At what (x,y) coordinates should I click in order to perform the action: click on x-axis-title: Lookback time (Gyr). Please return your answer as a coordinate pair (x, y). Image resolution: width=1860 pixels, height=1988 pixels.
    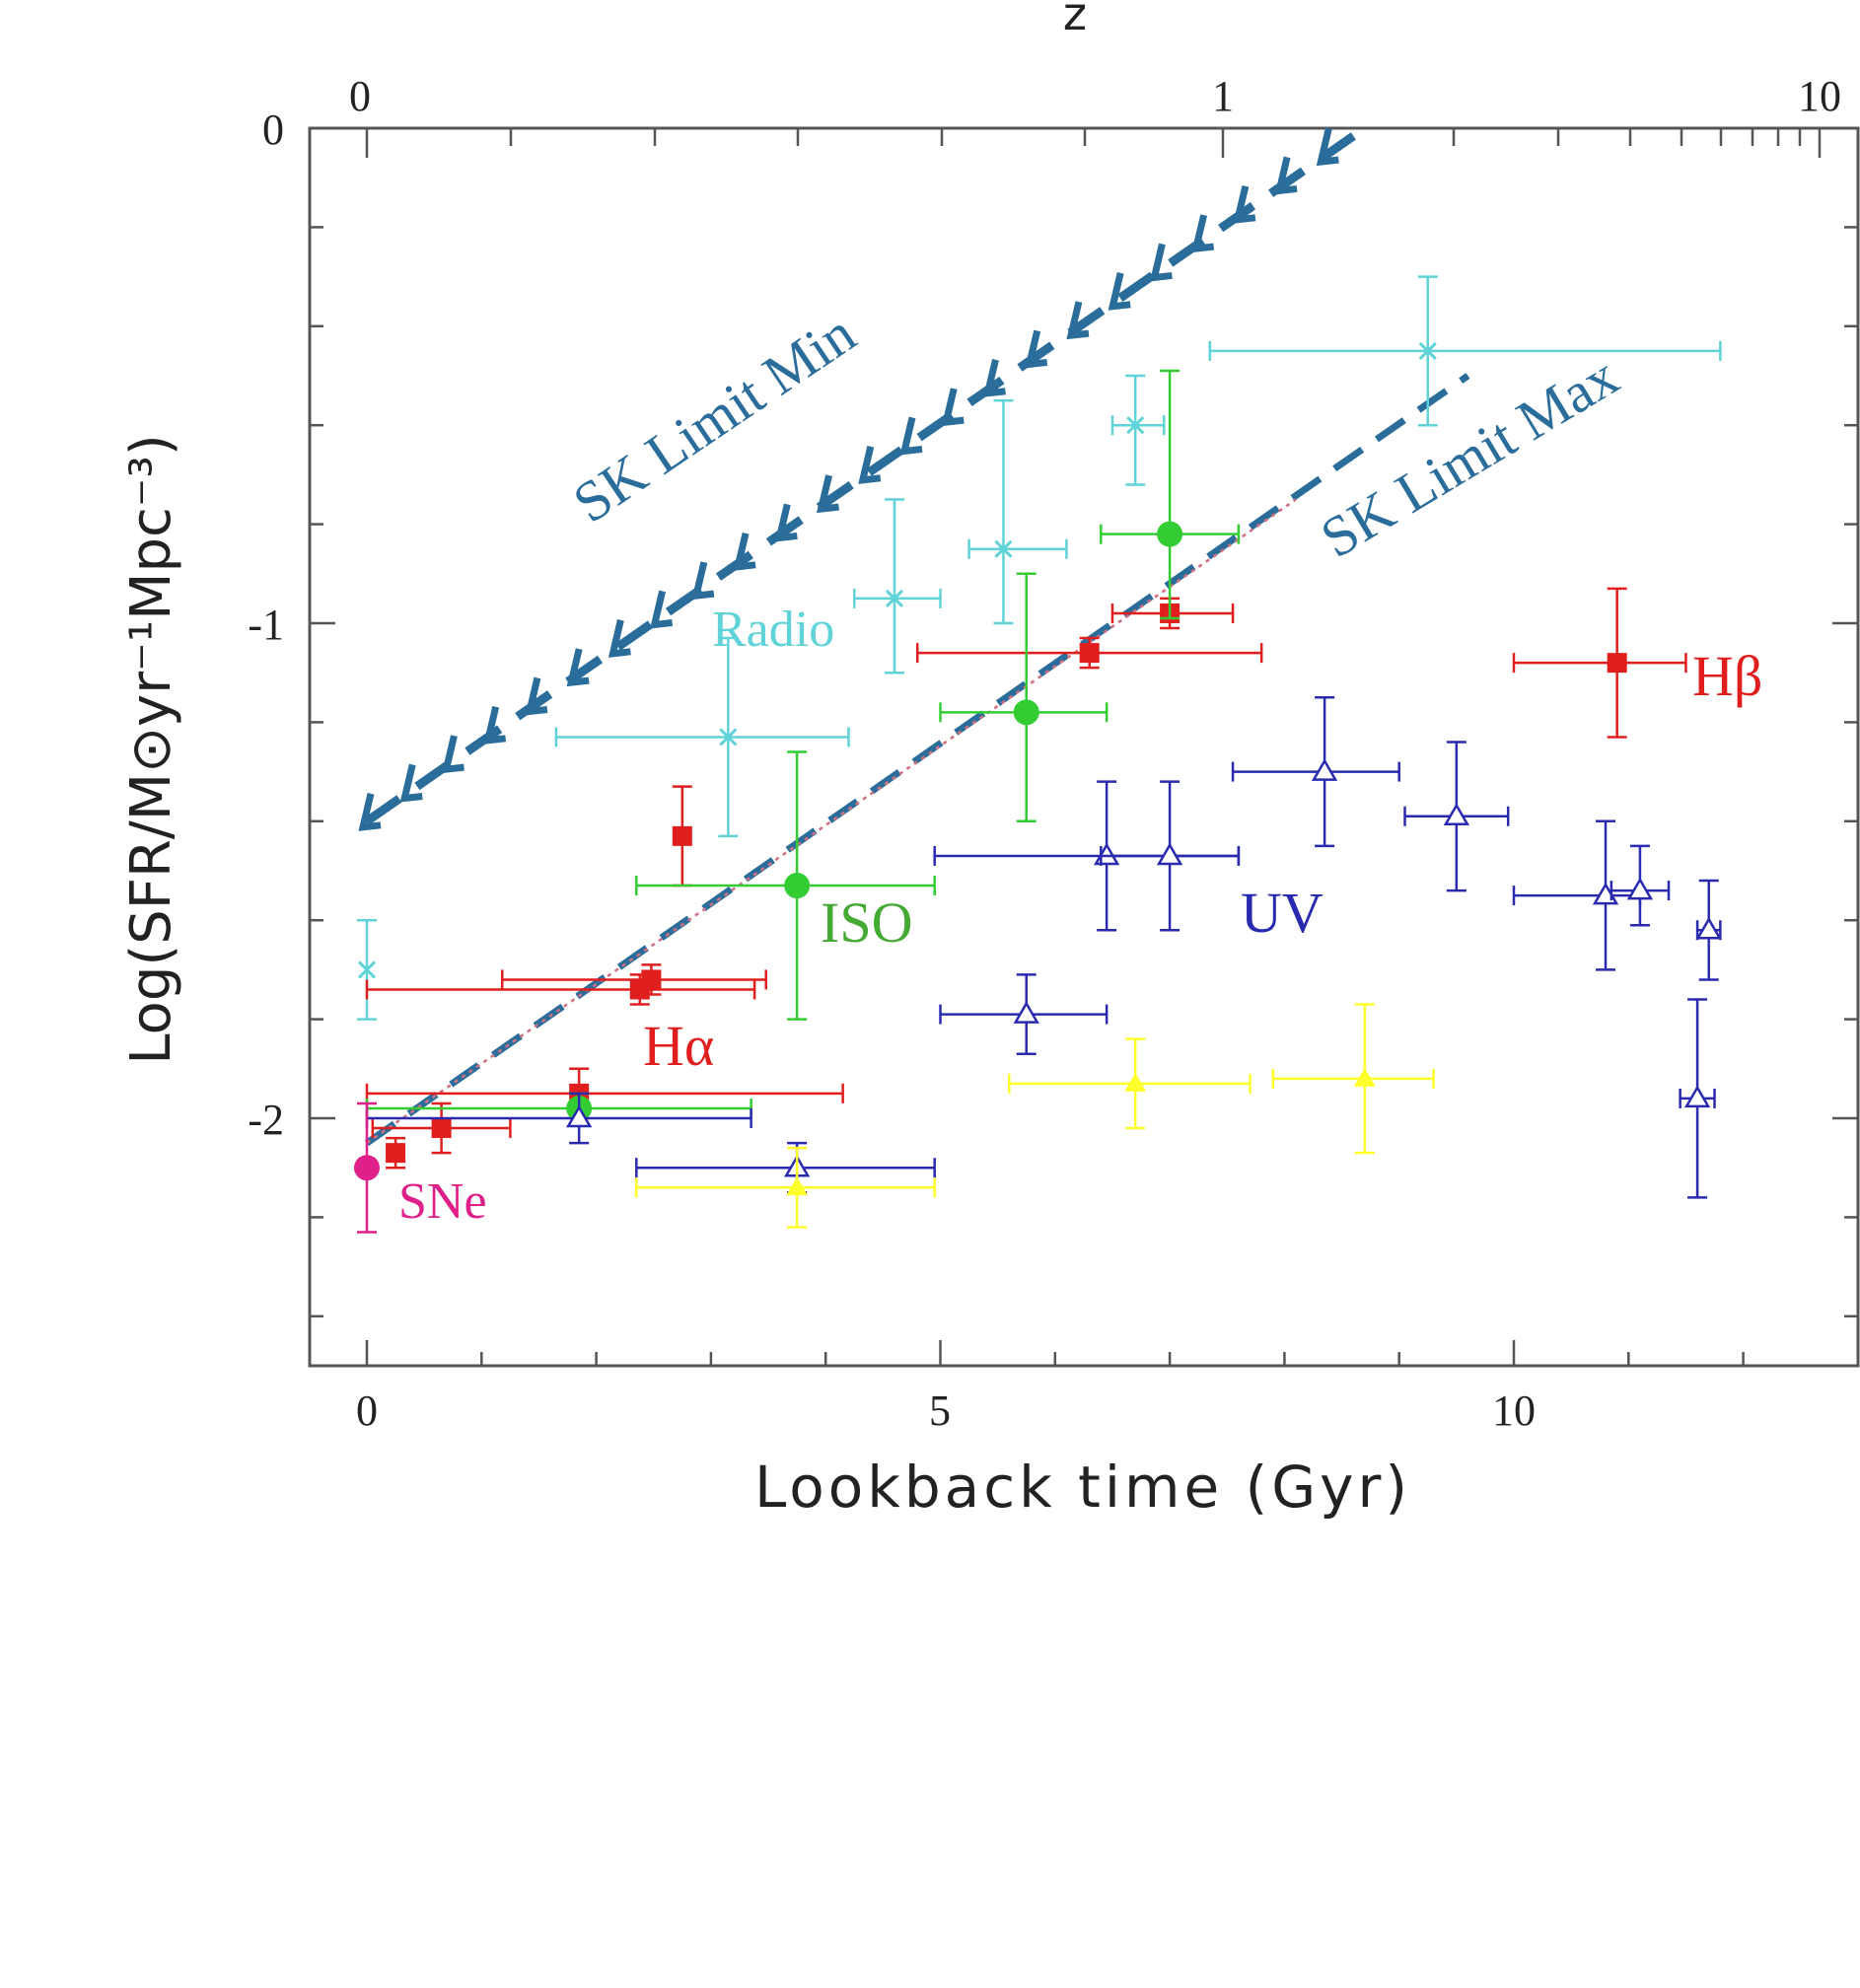
    Looking at the image, I should click on (1082, 1488).